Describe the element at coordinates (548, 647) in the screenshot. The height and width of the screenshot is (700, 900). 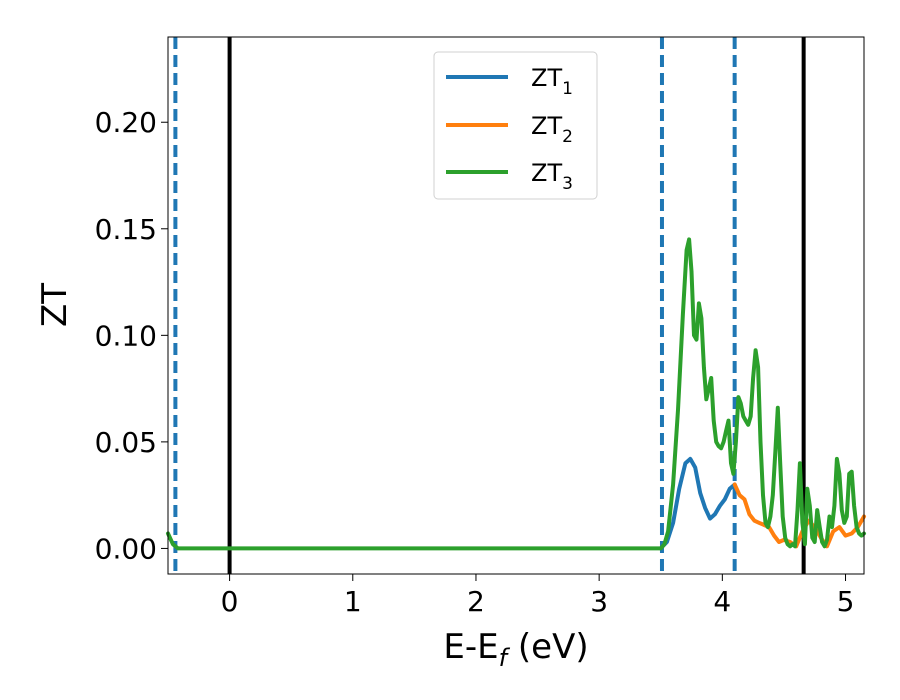
I see `x-axis-title-tail: (eV)` at that location.